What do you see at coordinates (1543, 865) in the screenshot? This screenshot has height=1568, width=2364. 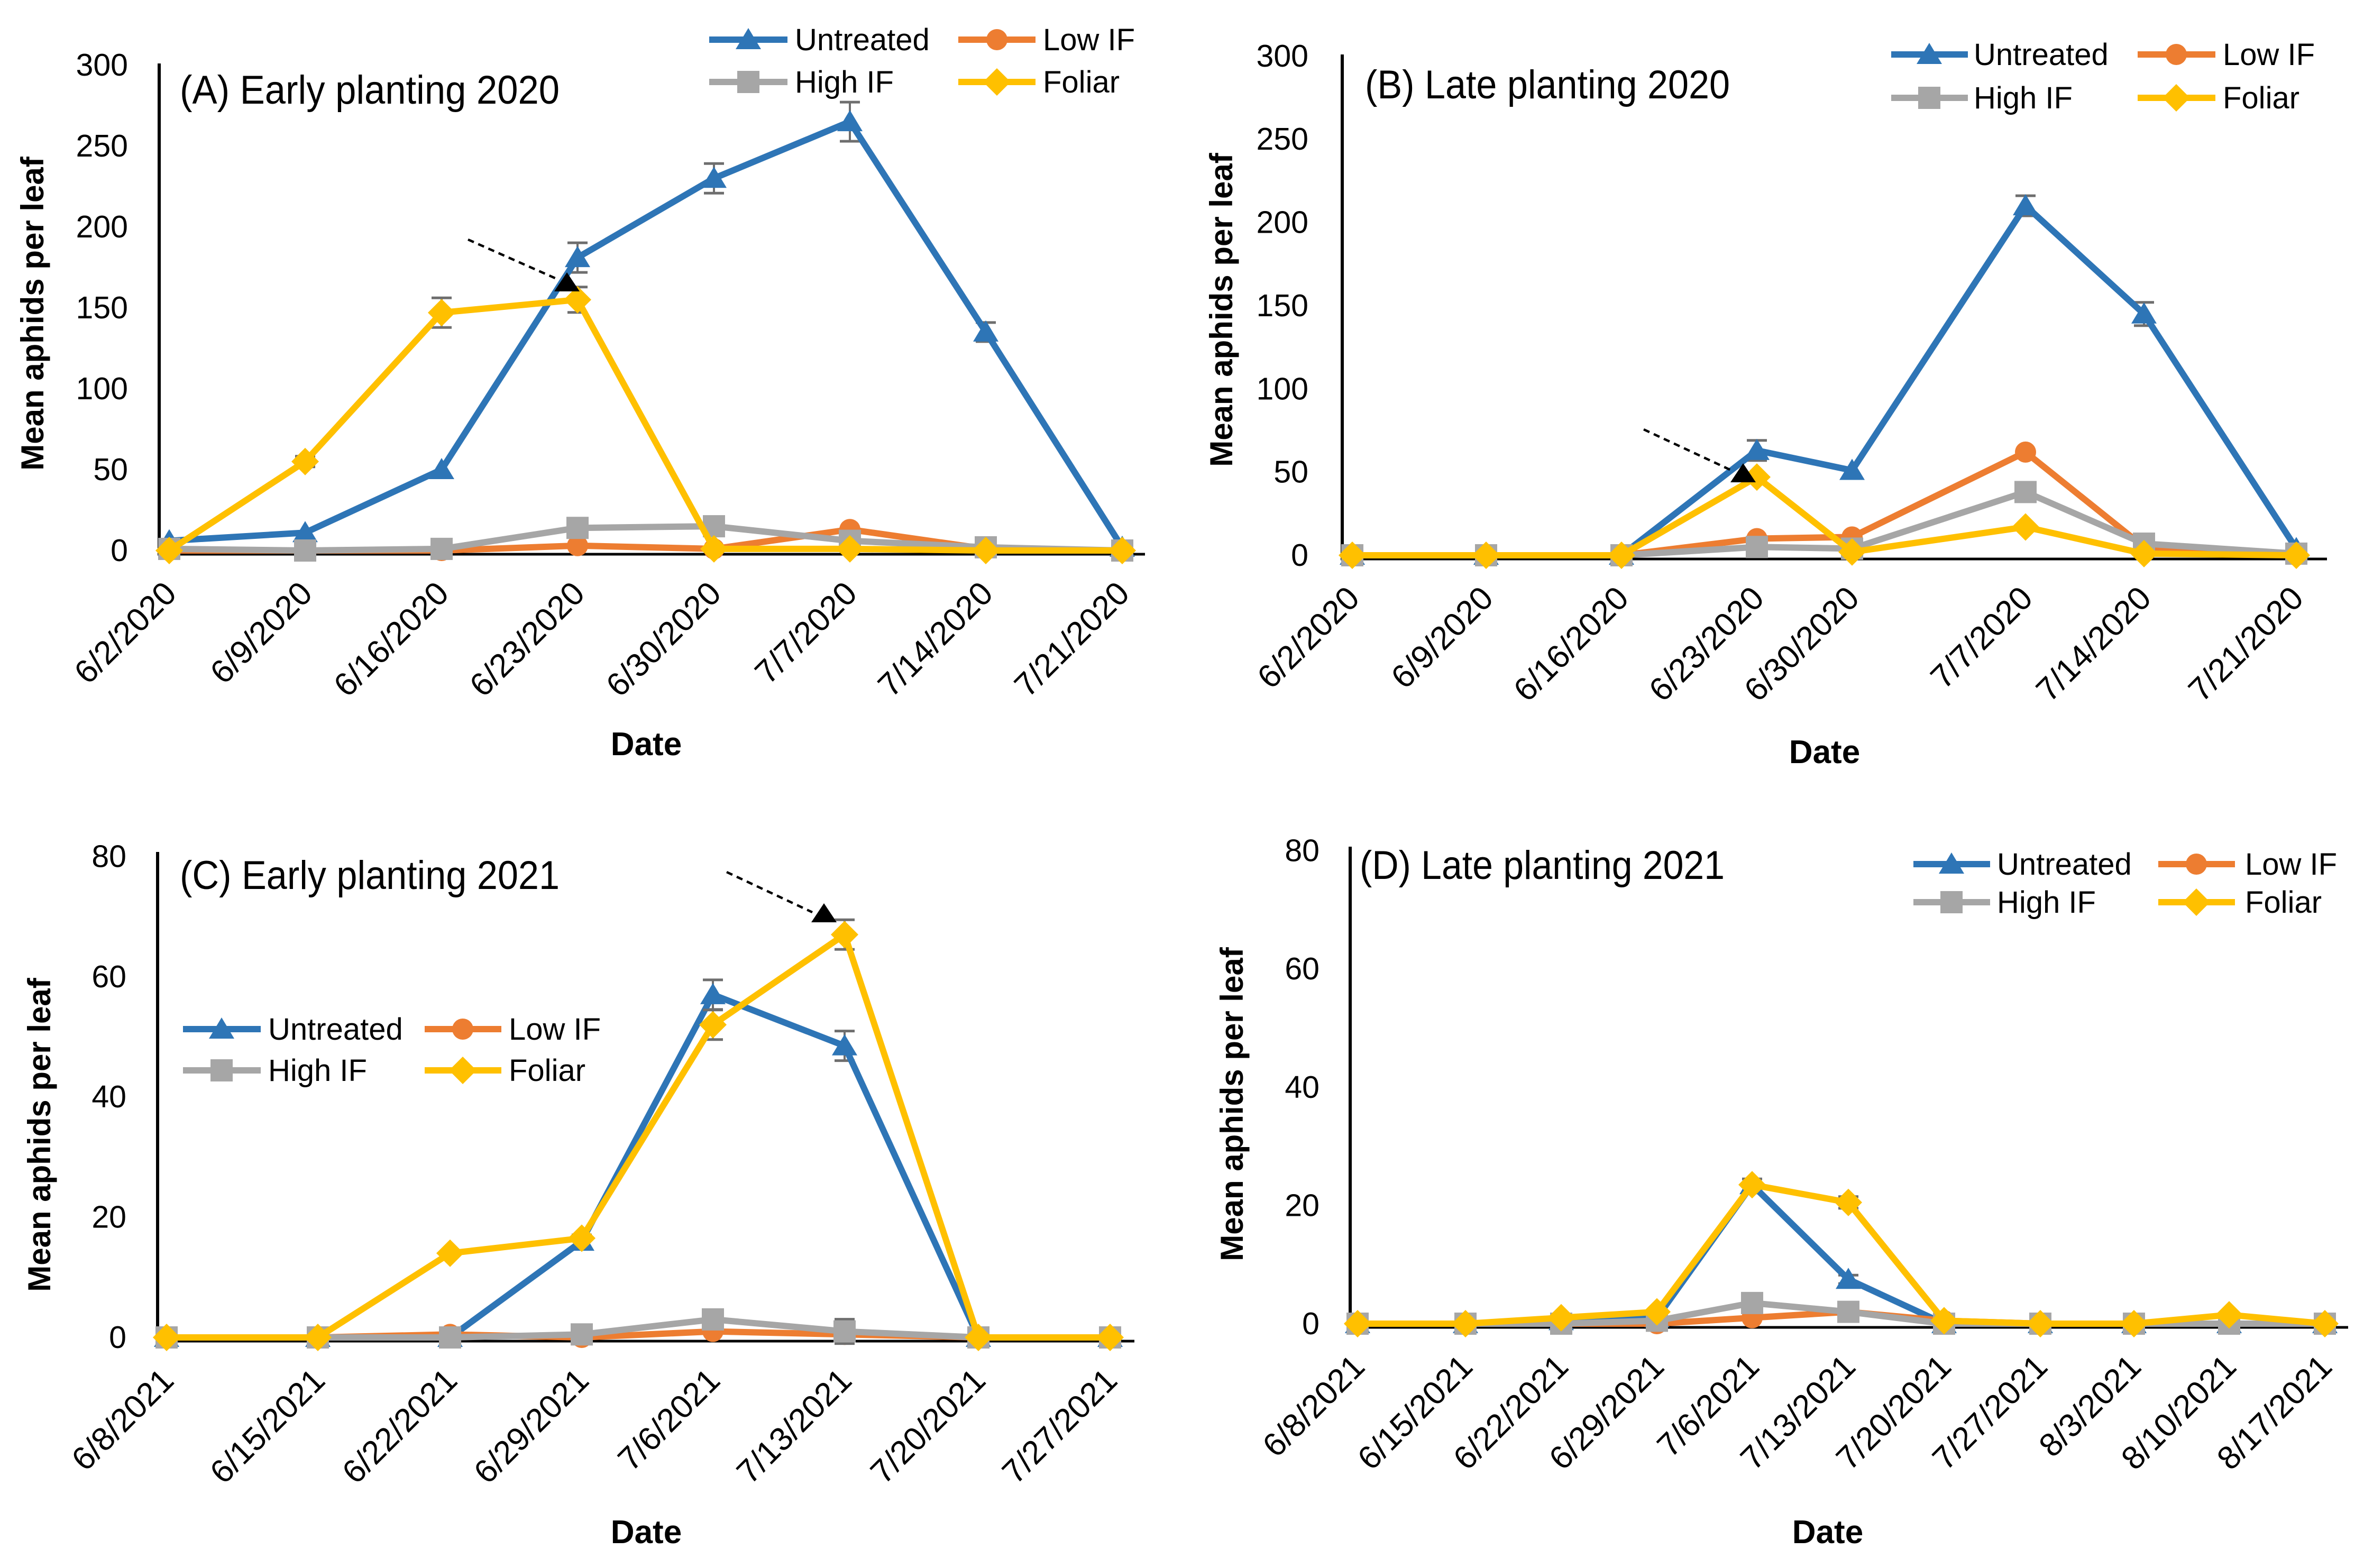 I see `svg-text: (D) Late planting 2021` at bounding box center [1543, 865].